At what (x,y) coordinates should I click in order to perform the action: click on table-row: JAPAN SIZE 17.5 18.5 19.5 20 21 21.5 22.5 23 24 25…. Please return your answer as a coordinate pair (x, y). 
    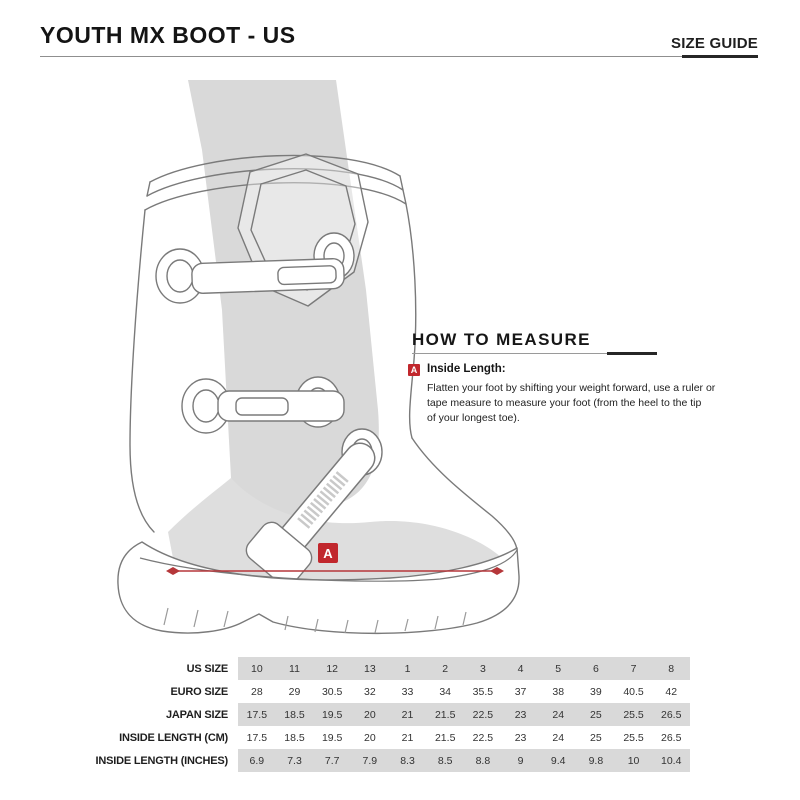
    Looking at the image, I should click on (365, 714).